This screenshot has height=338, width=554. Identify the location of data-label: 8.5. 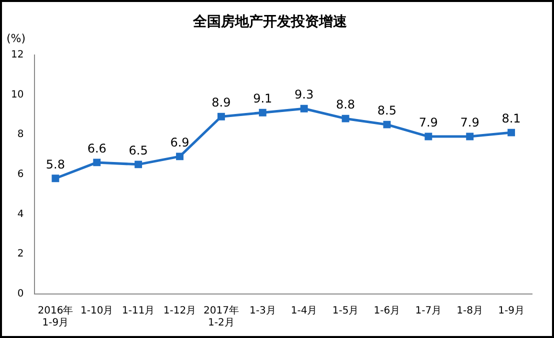
(387, 111).